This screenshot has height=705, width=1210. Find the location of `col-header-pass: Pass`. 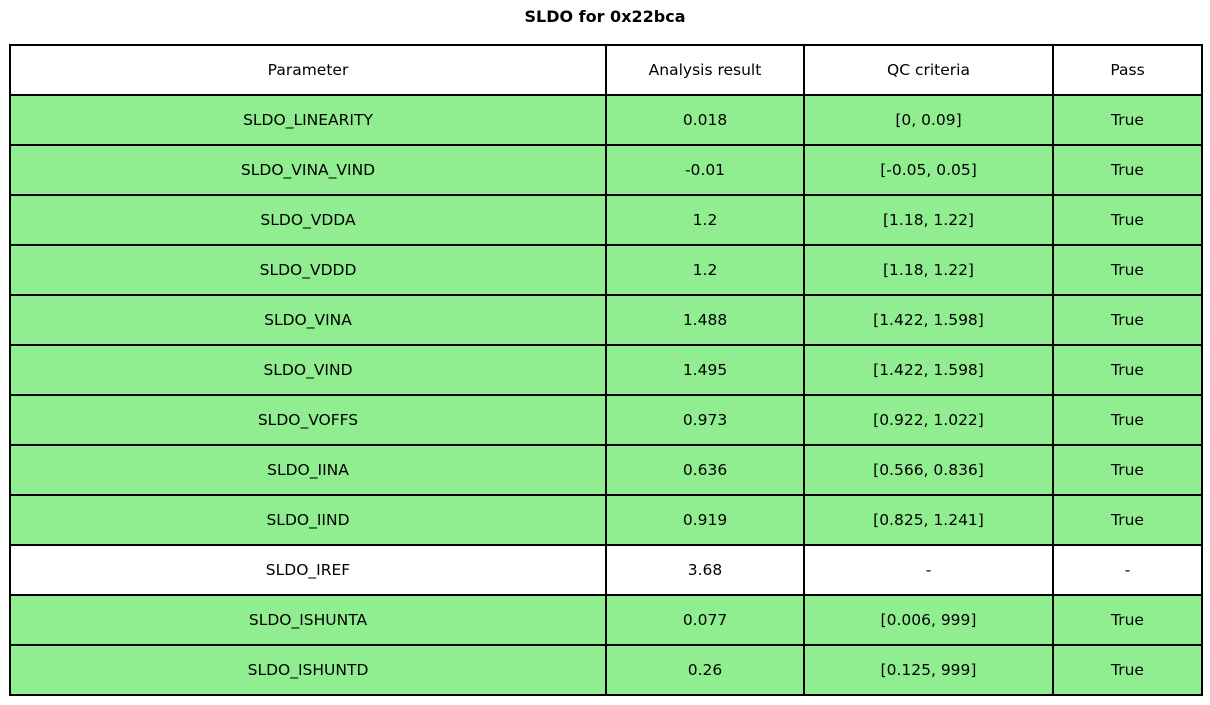

col-header-pass: Pass is located at coordinates (1127, 70).